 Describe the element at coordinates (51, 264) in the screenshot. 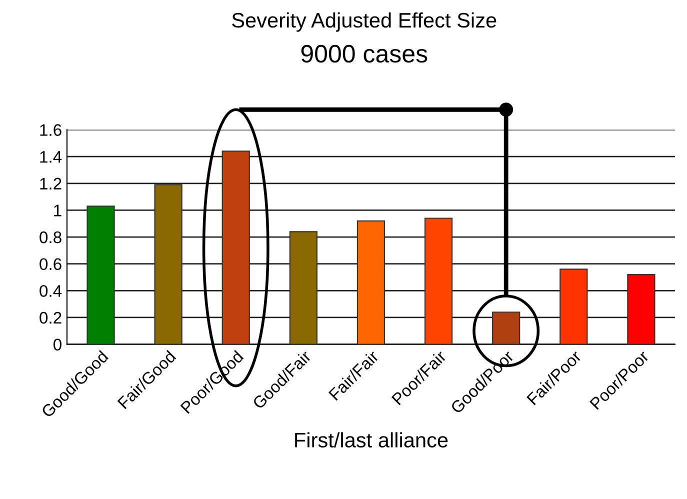

I see `y-tick-label: 0.6` at that location.